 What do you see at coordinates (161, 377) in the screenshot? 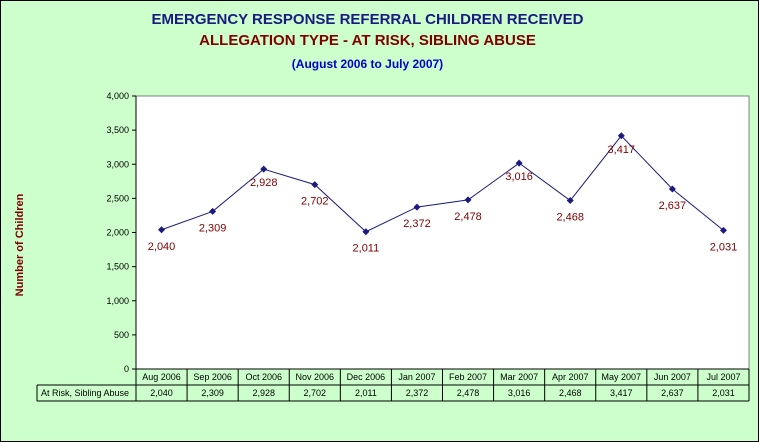
I see `x-category-label: Aug 2006` at bounding box center [161, 377].